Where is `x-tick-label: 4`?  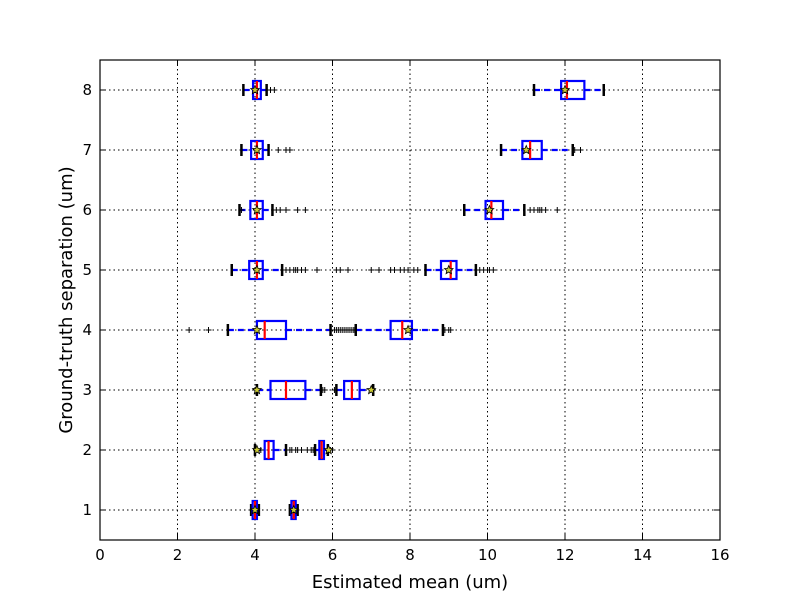
x-tick-label: 4 is located at coordinates (255, 555).